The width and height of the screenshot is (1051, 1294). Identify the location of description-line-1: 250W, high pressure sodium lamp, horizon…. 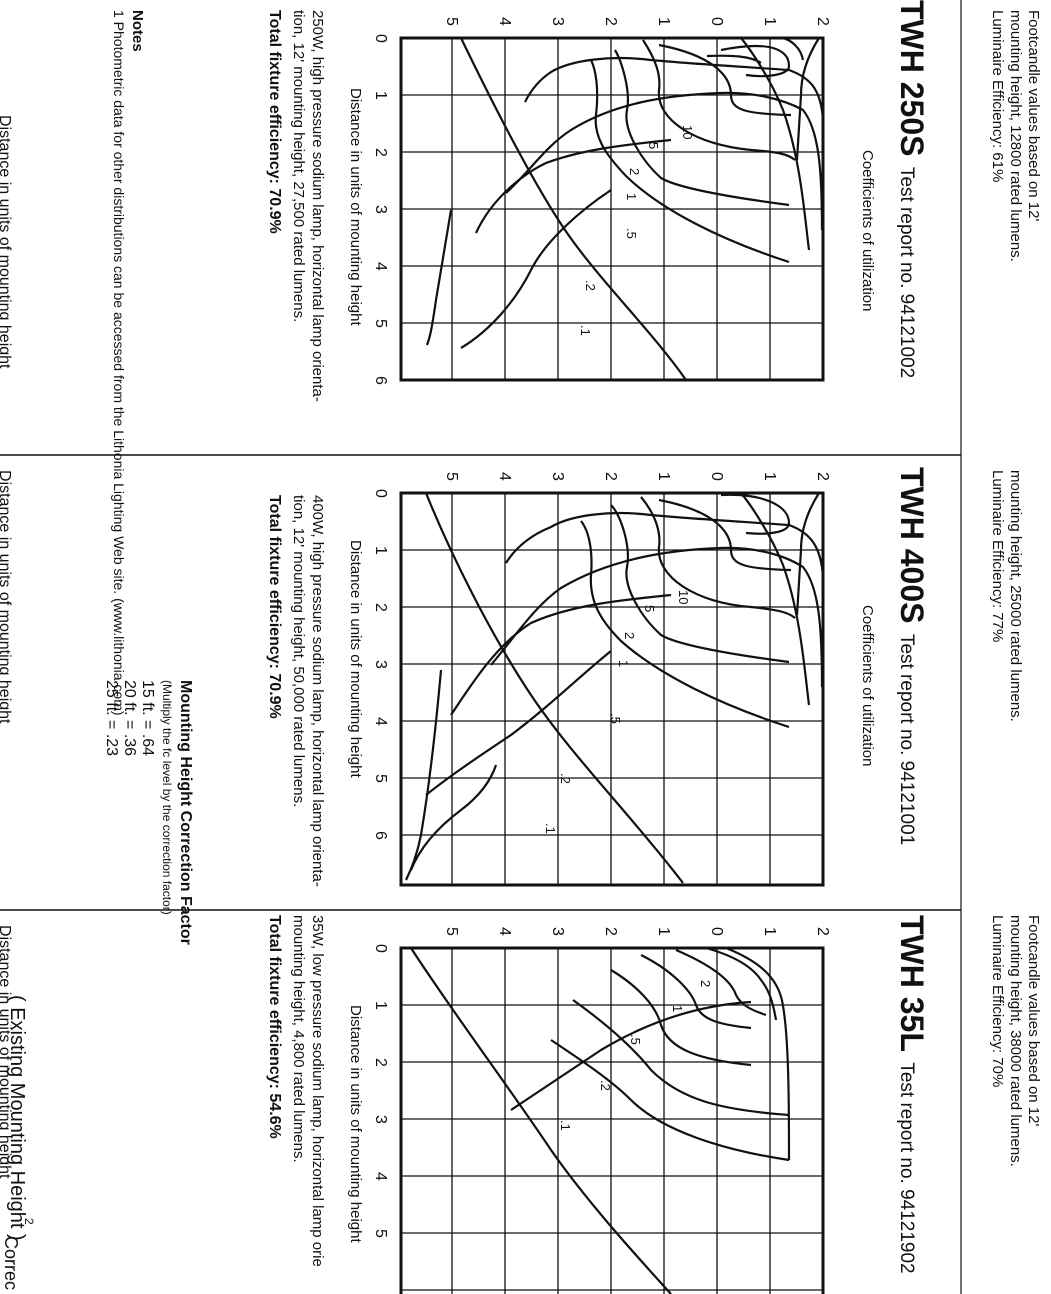
(317, 206).